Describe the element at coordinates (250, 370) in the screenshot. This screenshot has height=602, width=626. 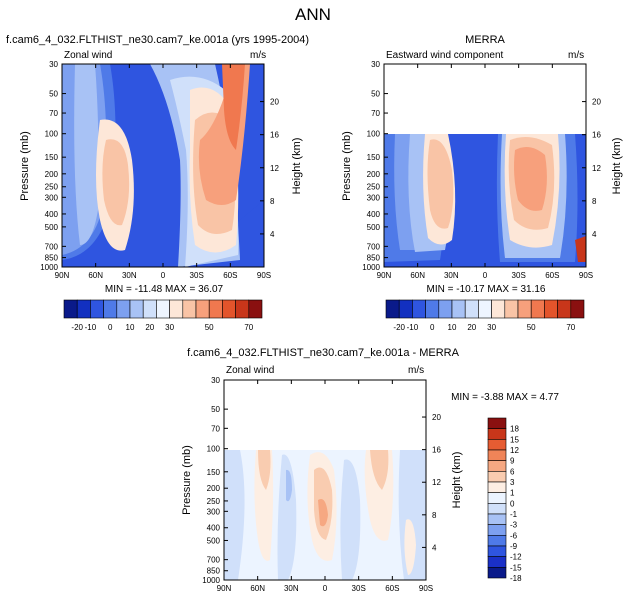
I see `panel-diff-varlabel: Zonal wind` at that location.